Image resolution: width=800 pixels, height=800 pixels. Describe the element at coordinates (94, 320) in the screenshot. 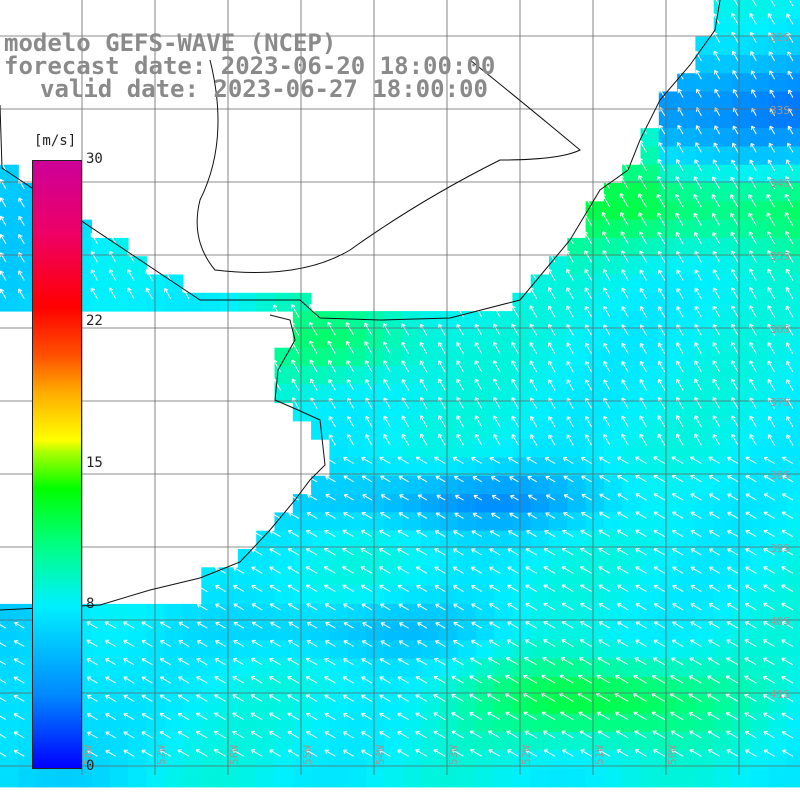

I see `colorbar-tick-label: 22` at that location.